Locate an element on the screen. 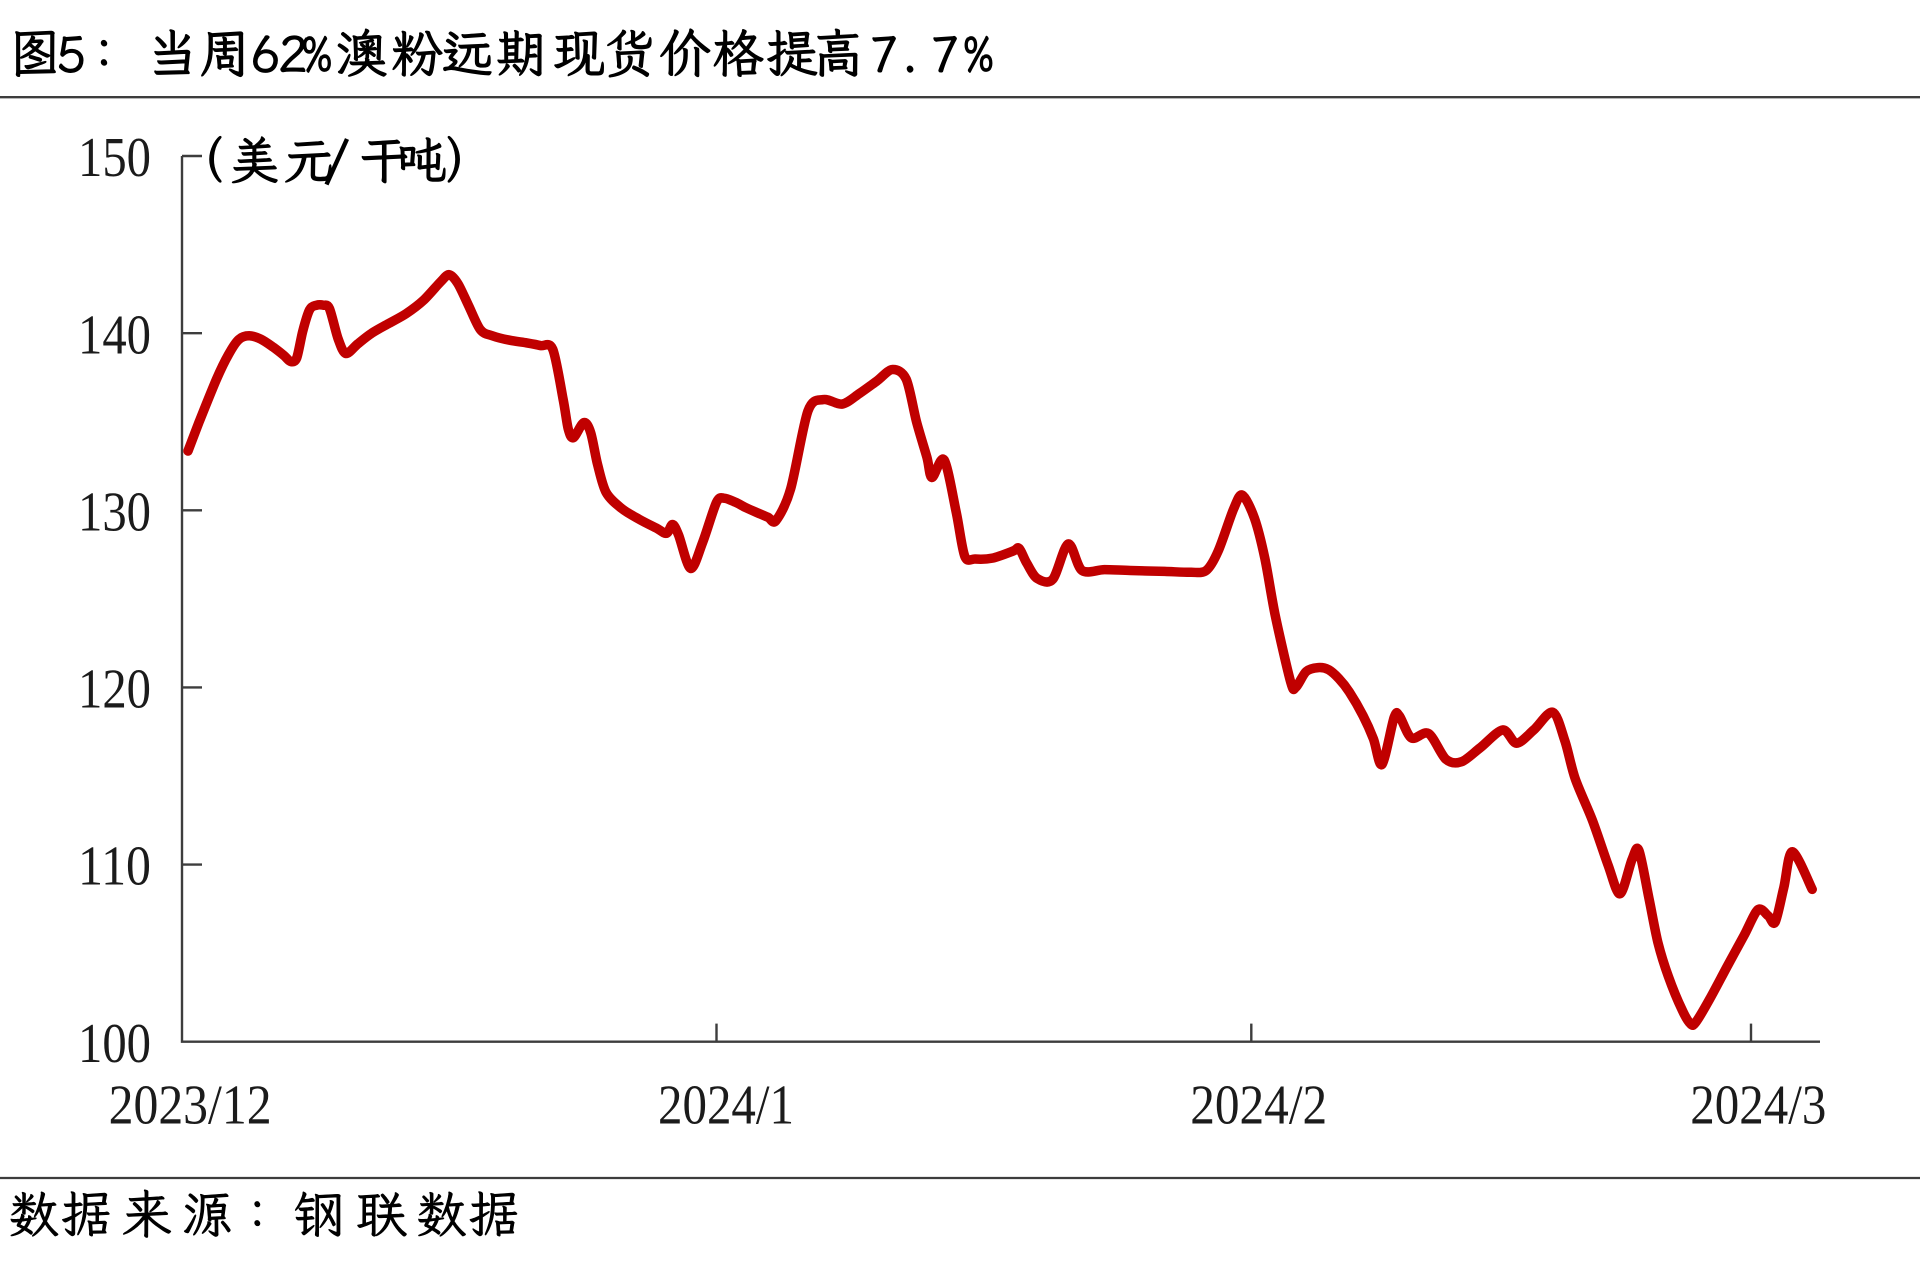 This screenshot has width=1920, height=1279. svg-text: 130 is located at coordinates (114, 512).